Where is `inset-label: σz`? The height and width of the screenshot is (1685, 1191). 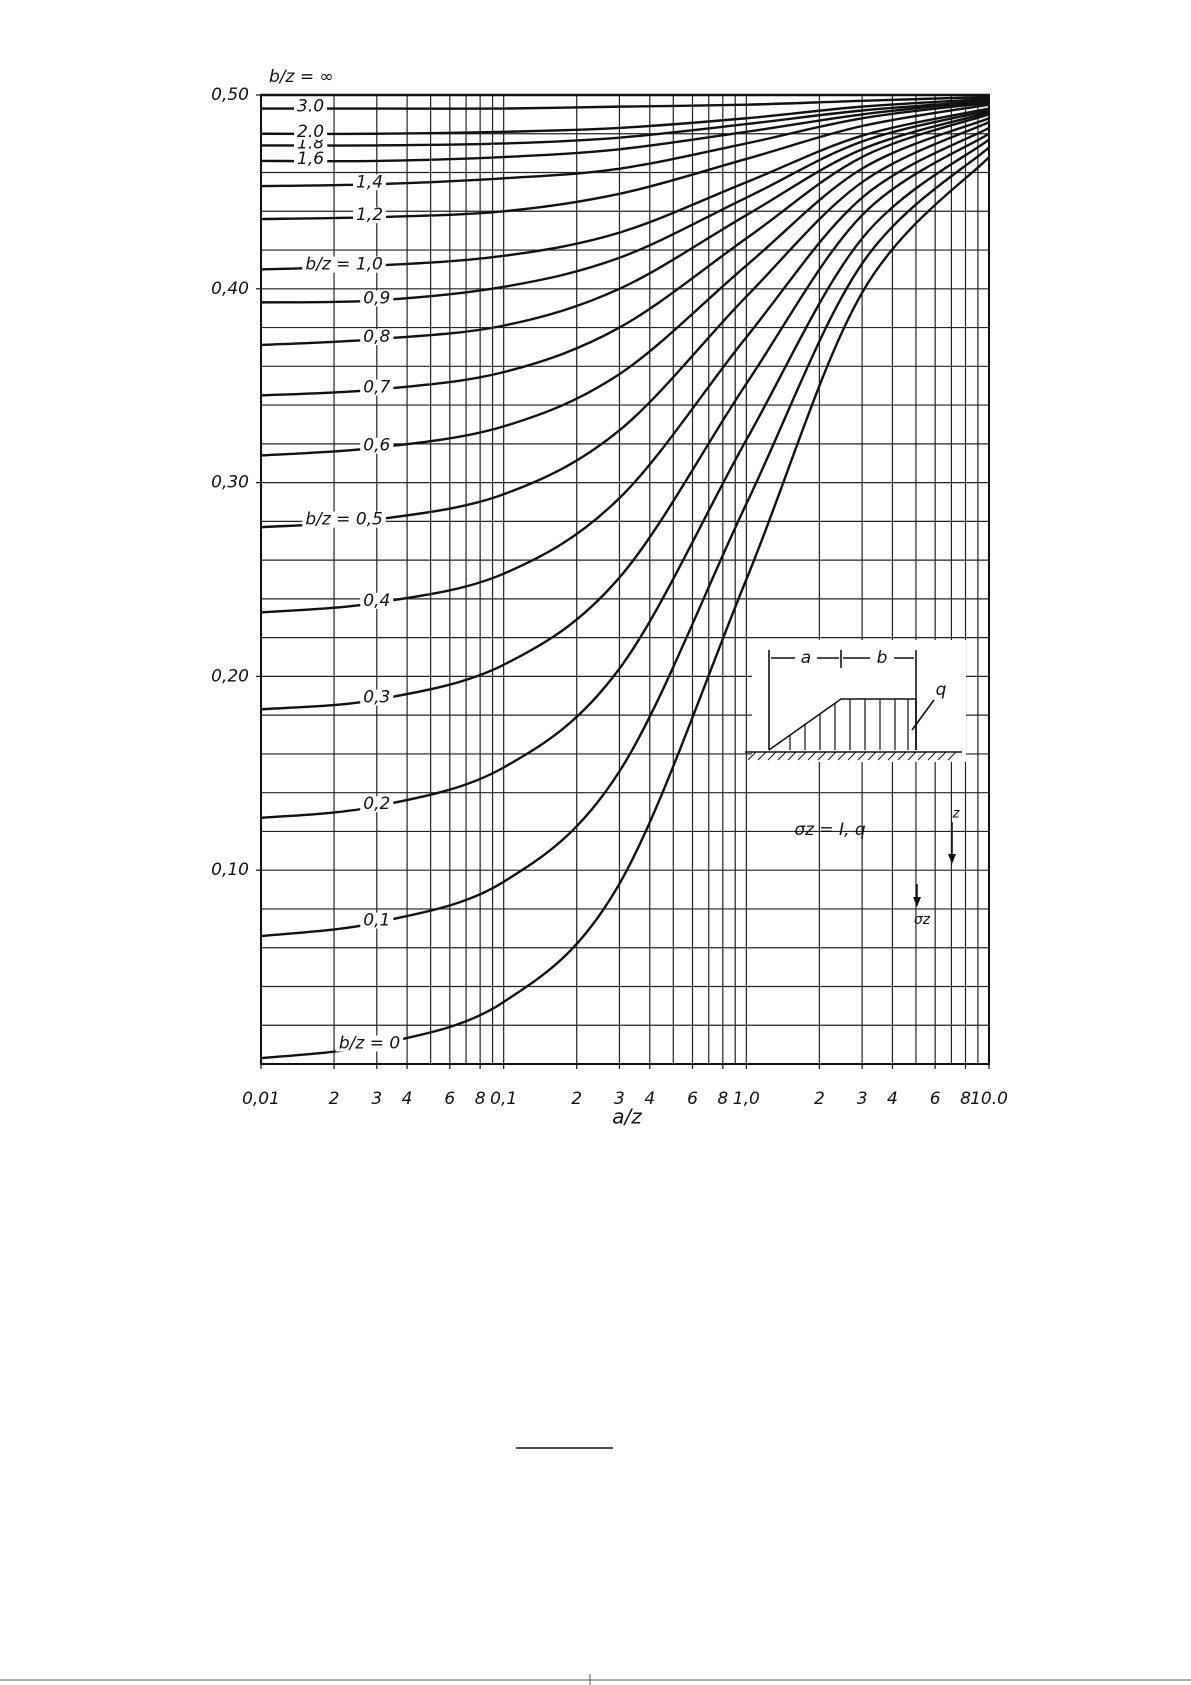 inset-label: σz is located at coordinates (922, 920).